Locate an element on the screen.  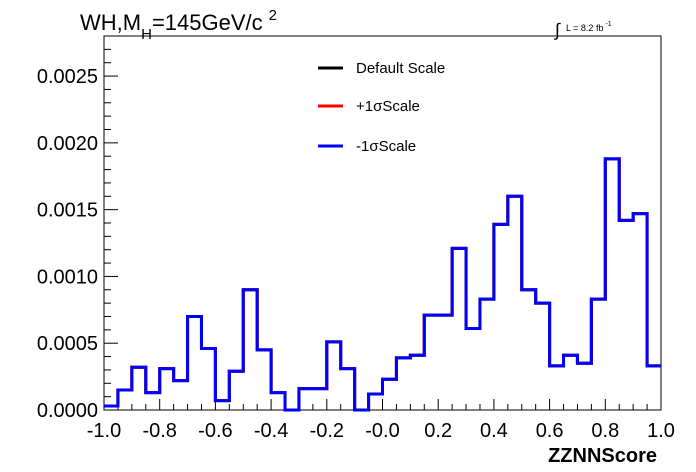
legend: Default Scale +1σScale -1σScale is located at coordinates (381, 107).